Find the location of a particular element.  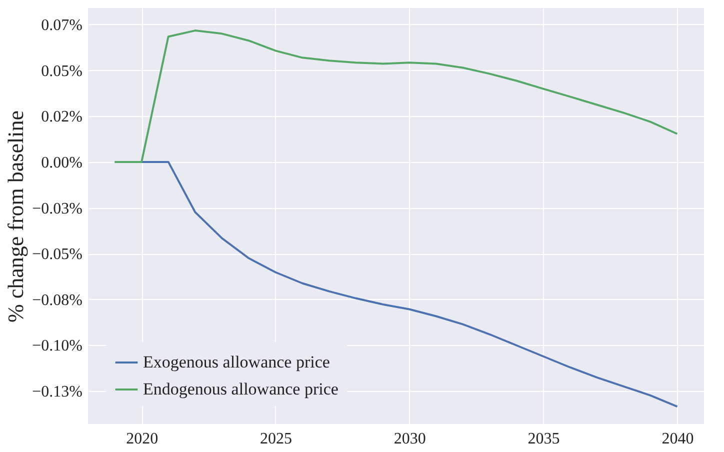

x-tick-label: 2025 is located at coordinates (276, 439).